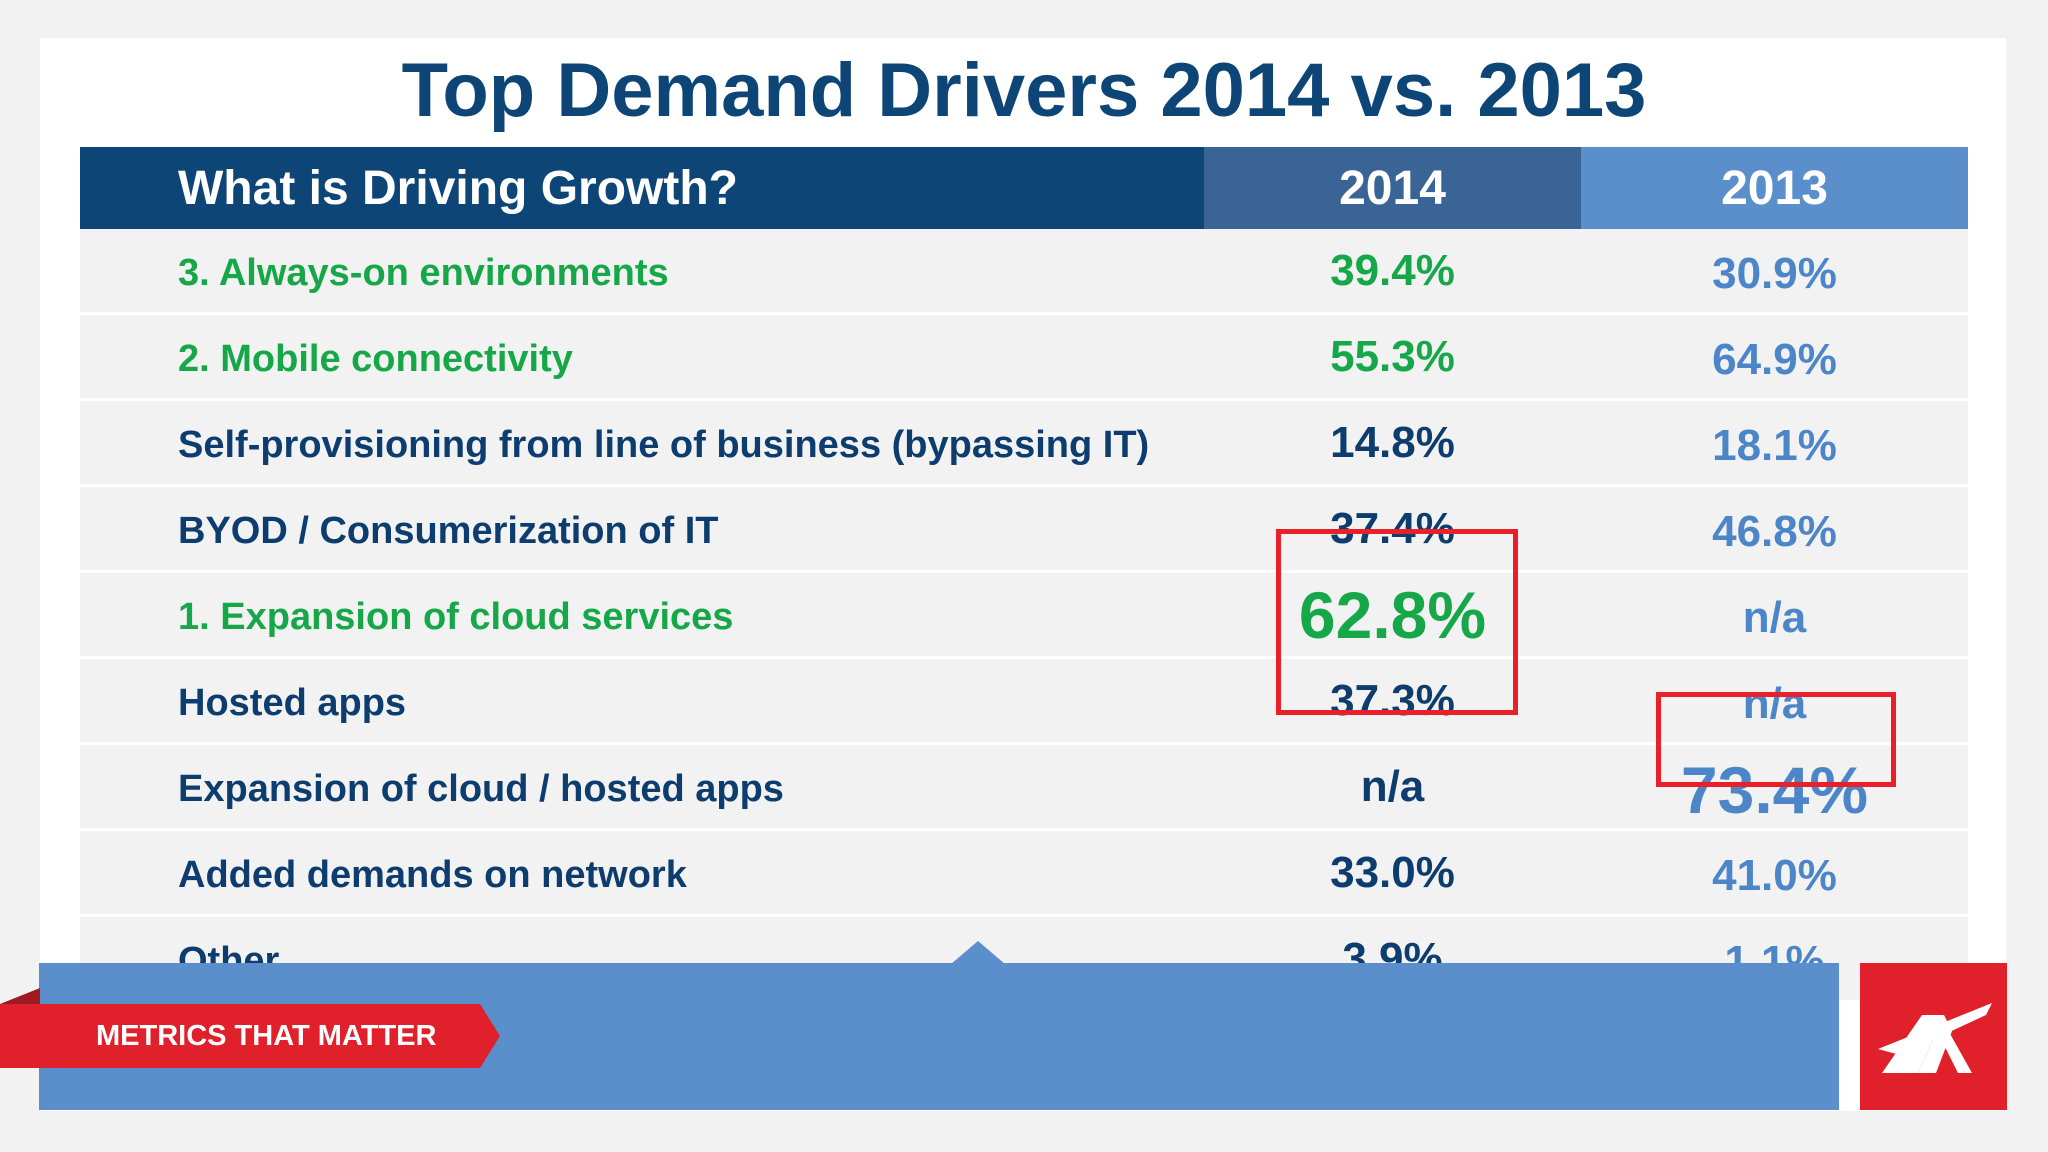 Image resolution: width=2048 pixels, height=1152 pixels. Describe the element at coordinates (1774, 873) in the screenshot. I see `value-2013: 41.0%` at that location.